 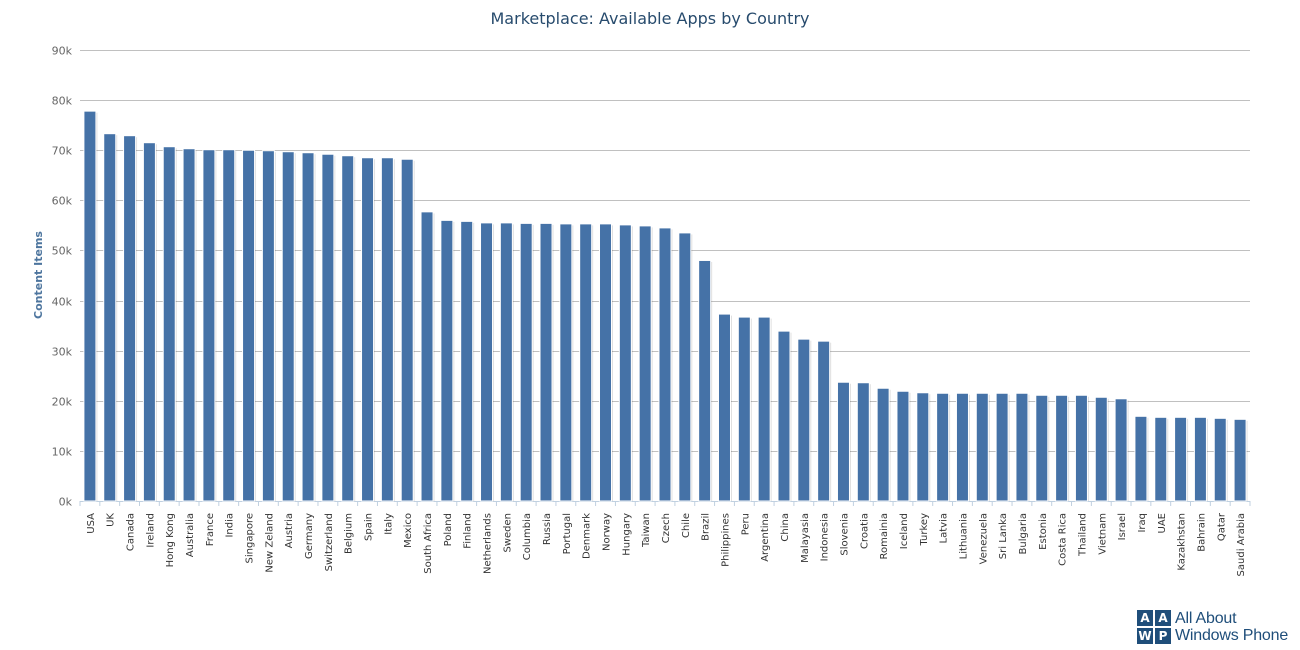 I want to click on y-tick-label: 10k, so click(x=62, y=452).